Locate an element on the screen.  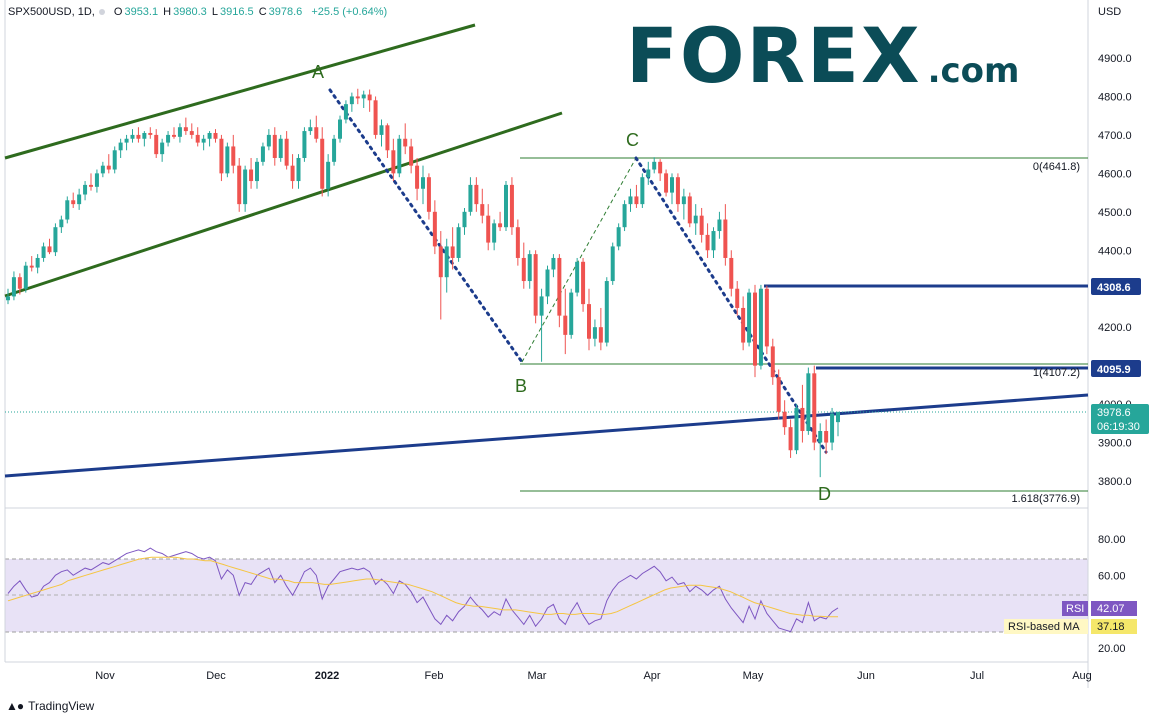
rsi-ma-name-tag-bg is located at coordinates (1046, 626).